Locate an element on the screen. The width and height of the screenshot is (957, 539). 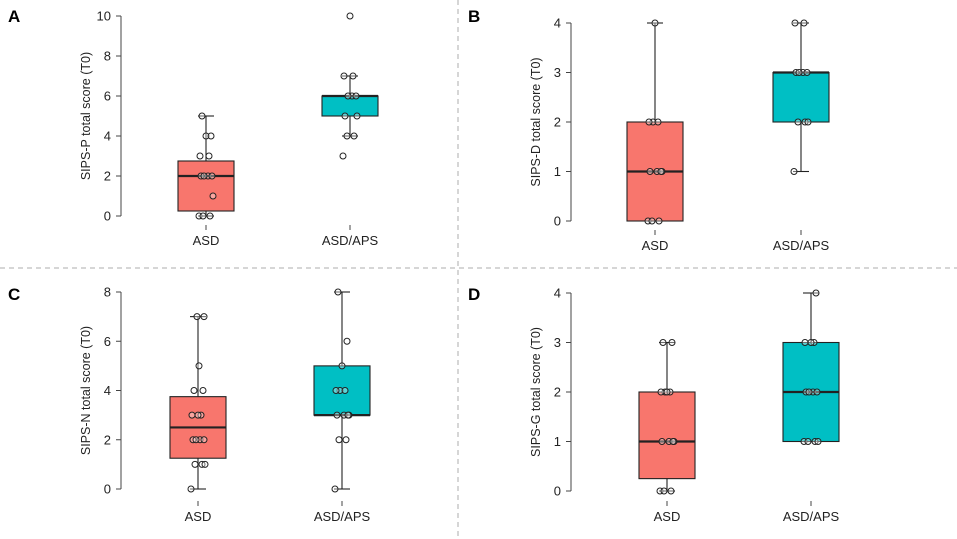
panel-letter: A is located at coordinates (14, 16).